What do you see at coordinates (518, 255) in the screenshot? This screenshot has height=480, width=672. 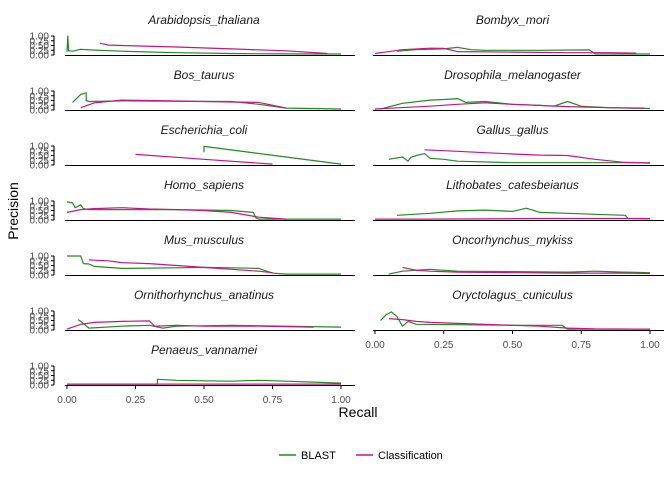 I see `facet-panel: Oncorhynchus_mykiss` at bounding box center [518, 255].